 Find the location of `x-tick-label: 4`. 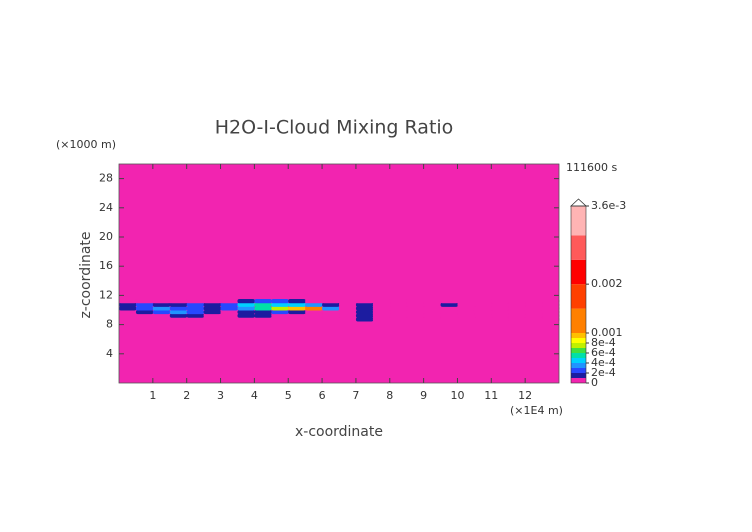

x-tick-label: 4 is located at coordinates (254, 395).